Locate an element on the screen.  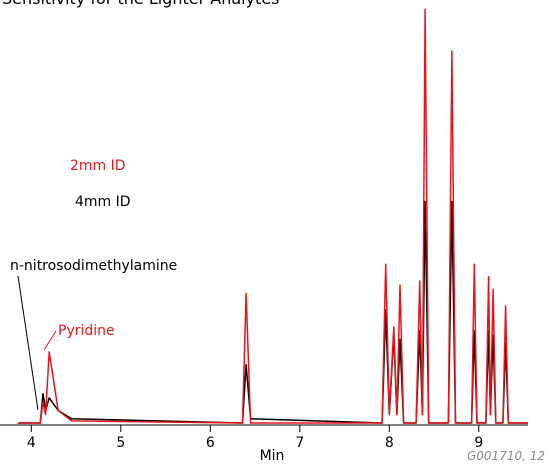
x-tick-label: 4 is located at coordinates (31, 443).